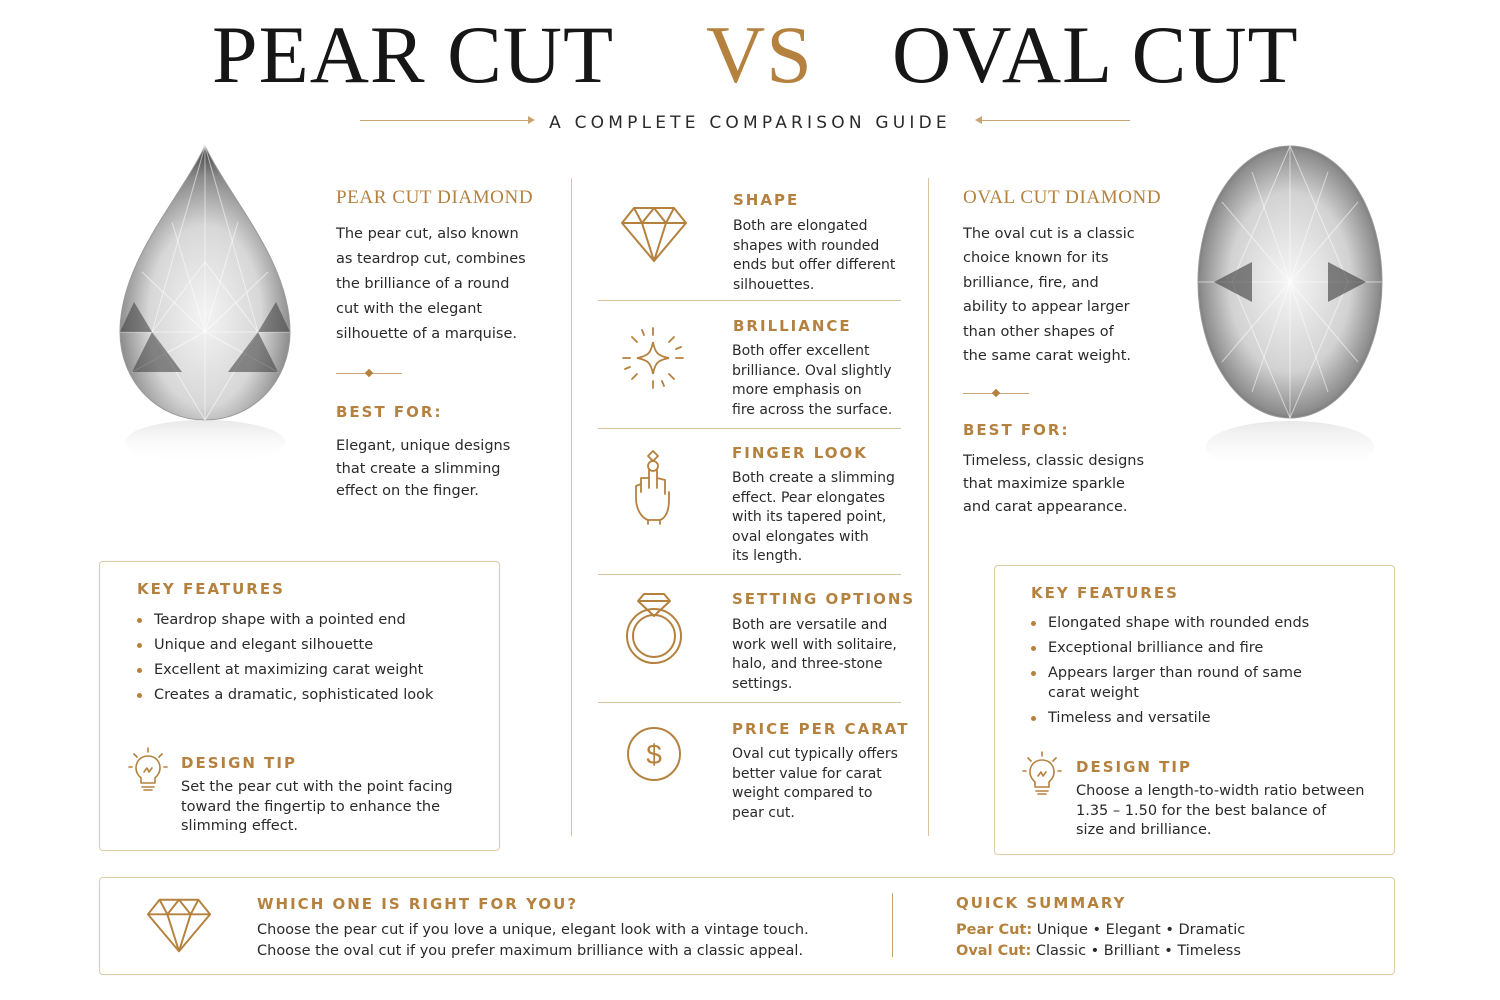 The image size is (1500, 1000). I want to click on pear-best-for-label: BEST FOR:, so click(389, 412).